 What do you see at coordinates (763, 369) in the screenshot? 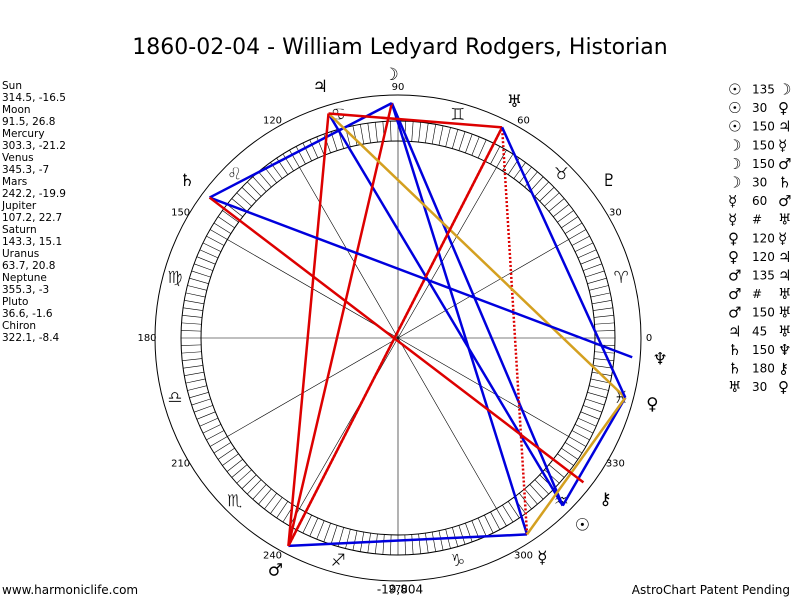
I see `aspect-value: 180` at bounding box center [763, 369].